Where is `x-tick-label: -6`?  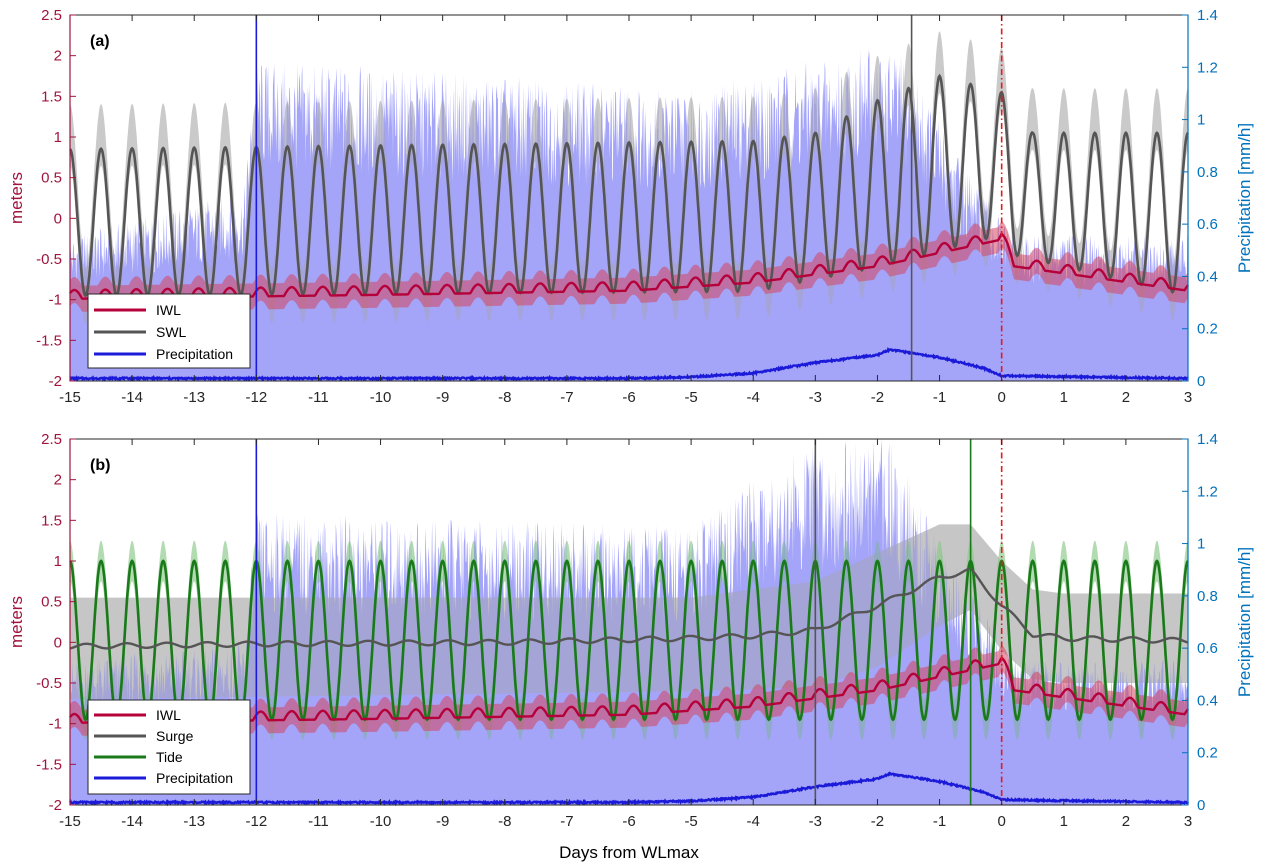
x-tick-label: -6 is located at coordinates (628, 397).